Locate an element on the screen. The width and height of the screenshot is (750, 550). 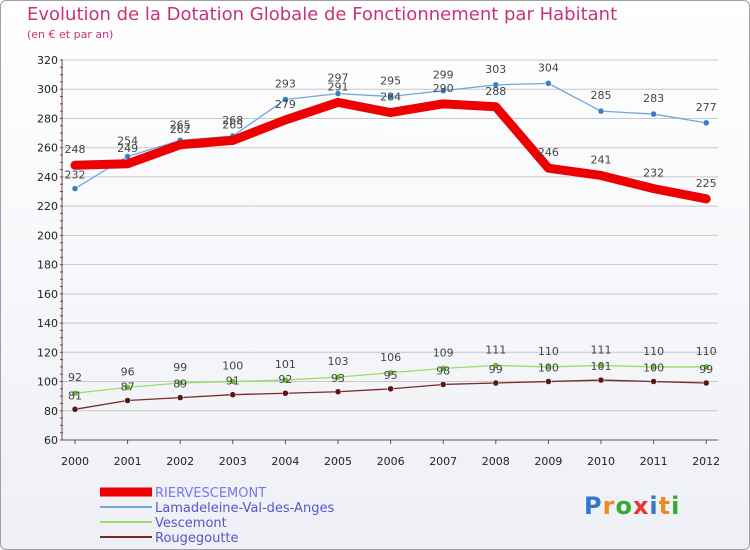
point-2-2012 is located at coordinates (706, 367).